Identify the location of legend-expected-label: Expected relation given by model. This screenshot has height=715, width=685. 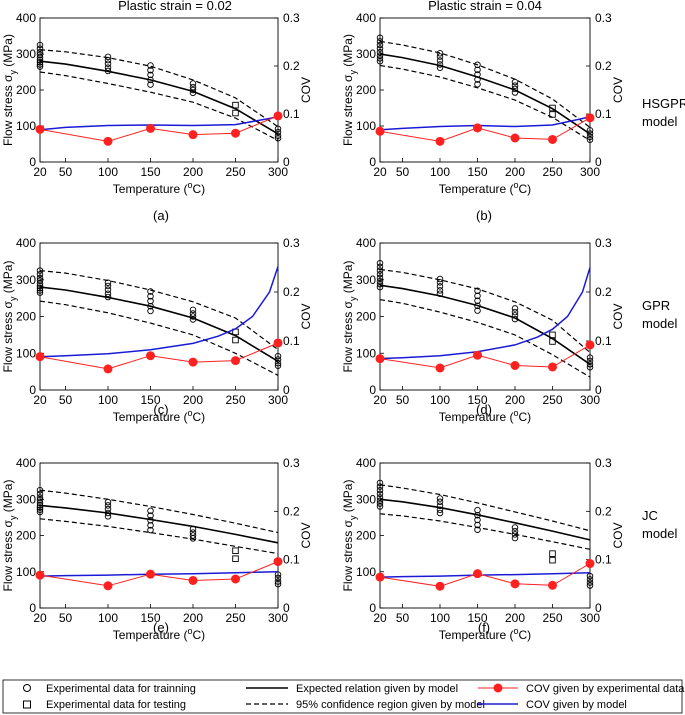
(377, 689).